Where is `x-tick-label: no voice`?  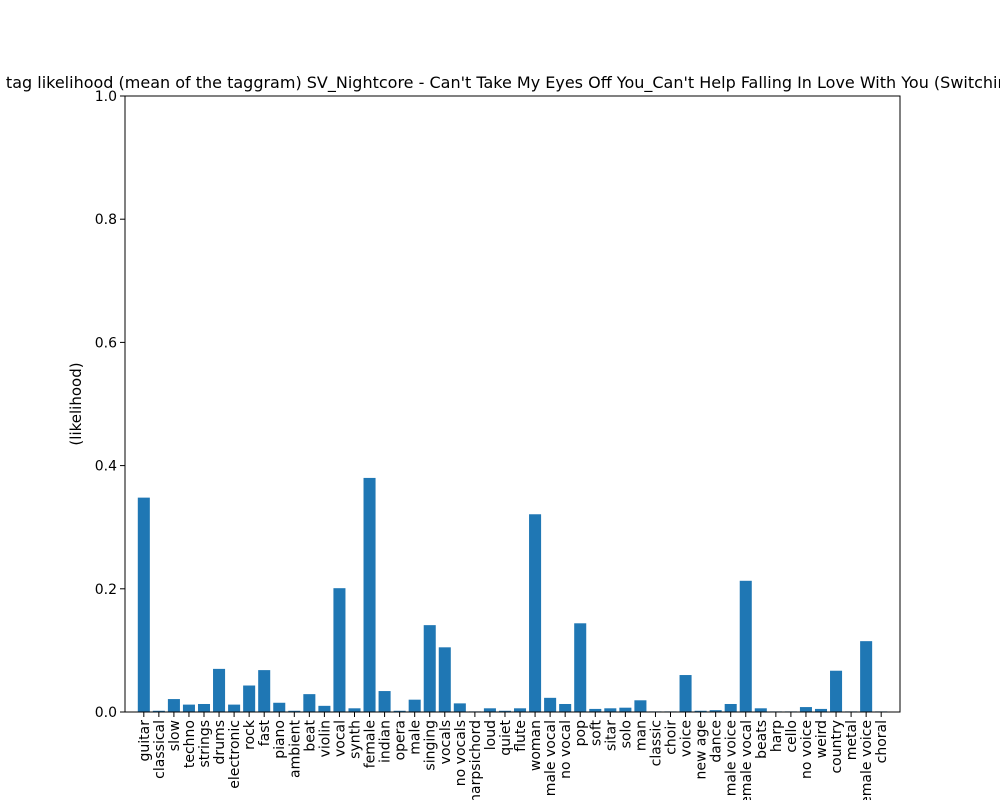
x-tick-label: no voice is located at coordinates (807, 749).